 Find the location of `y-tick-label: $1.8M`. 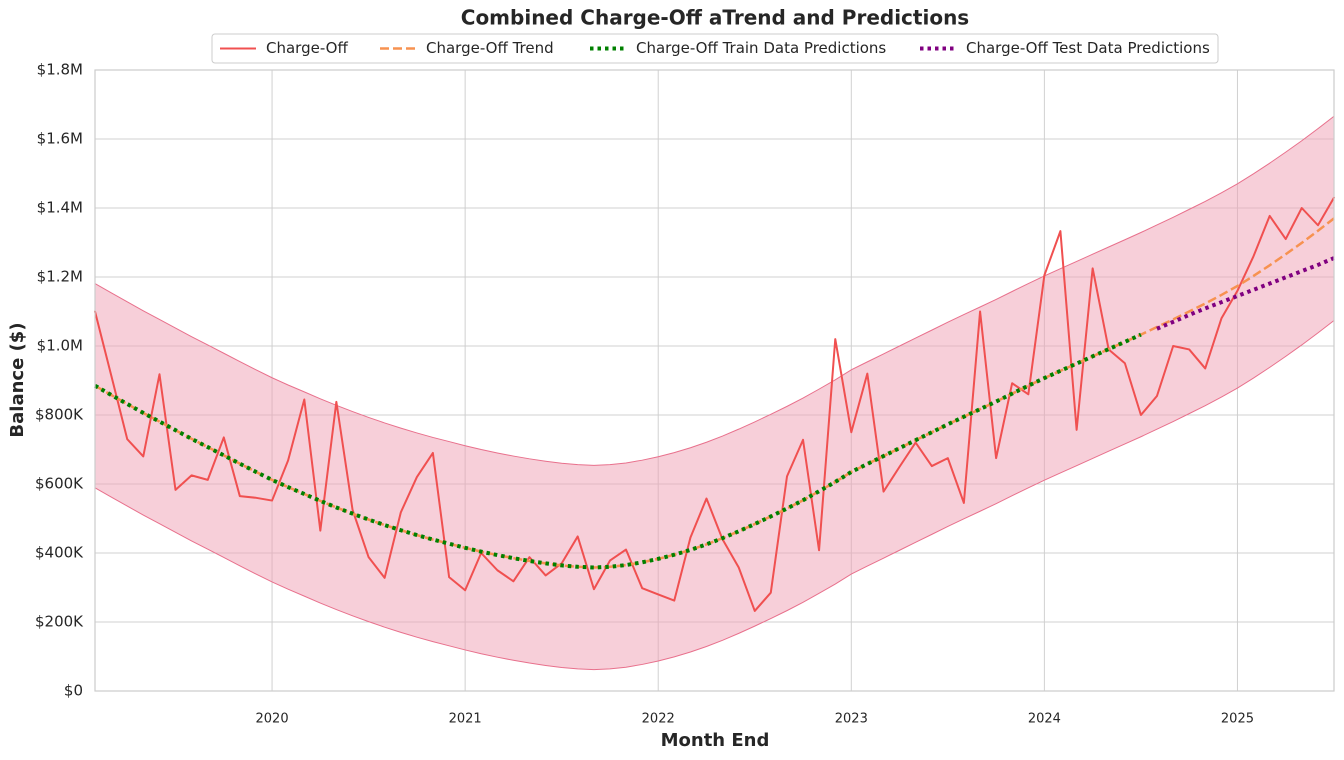

y-tick-label: $1.8M is located at coordinates (60, 70).